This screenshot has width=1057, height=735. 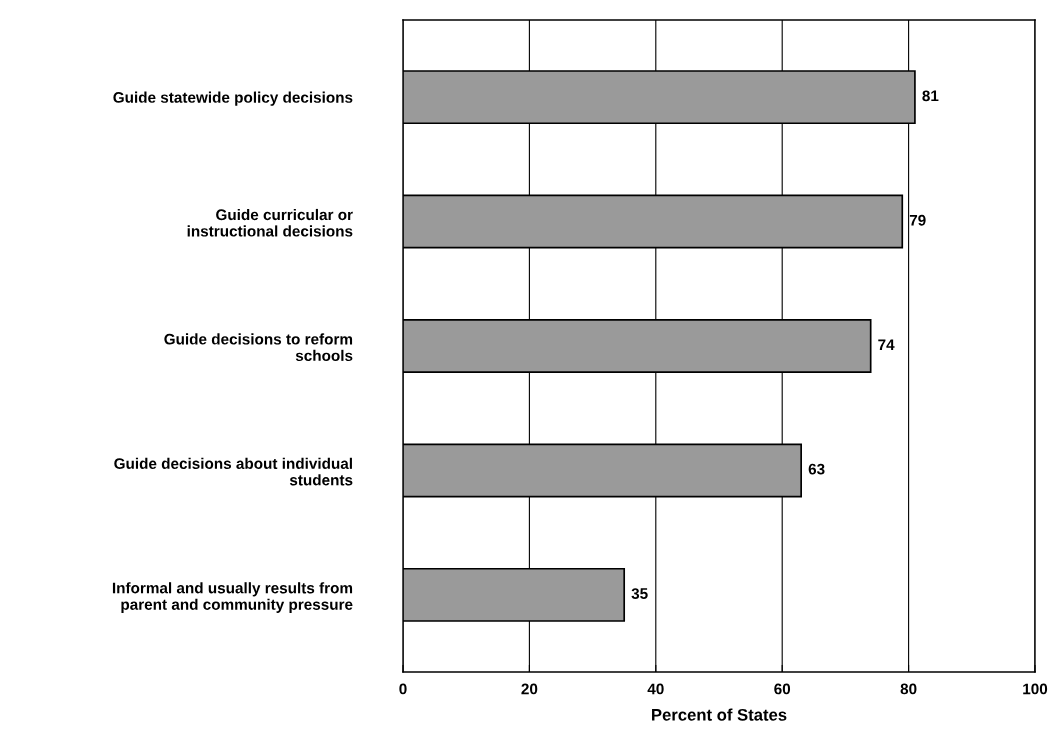 I want to click on x-tick-label: 20, so click(x=529, y=689).